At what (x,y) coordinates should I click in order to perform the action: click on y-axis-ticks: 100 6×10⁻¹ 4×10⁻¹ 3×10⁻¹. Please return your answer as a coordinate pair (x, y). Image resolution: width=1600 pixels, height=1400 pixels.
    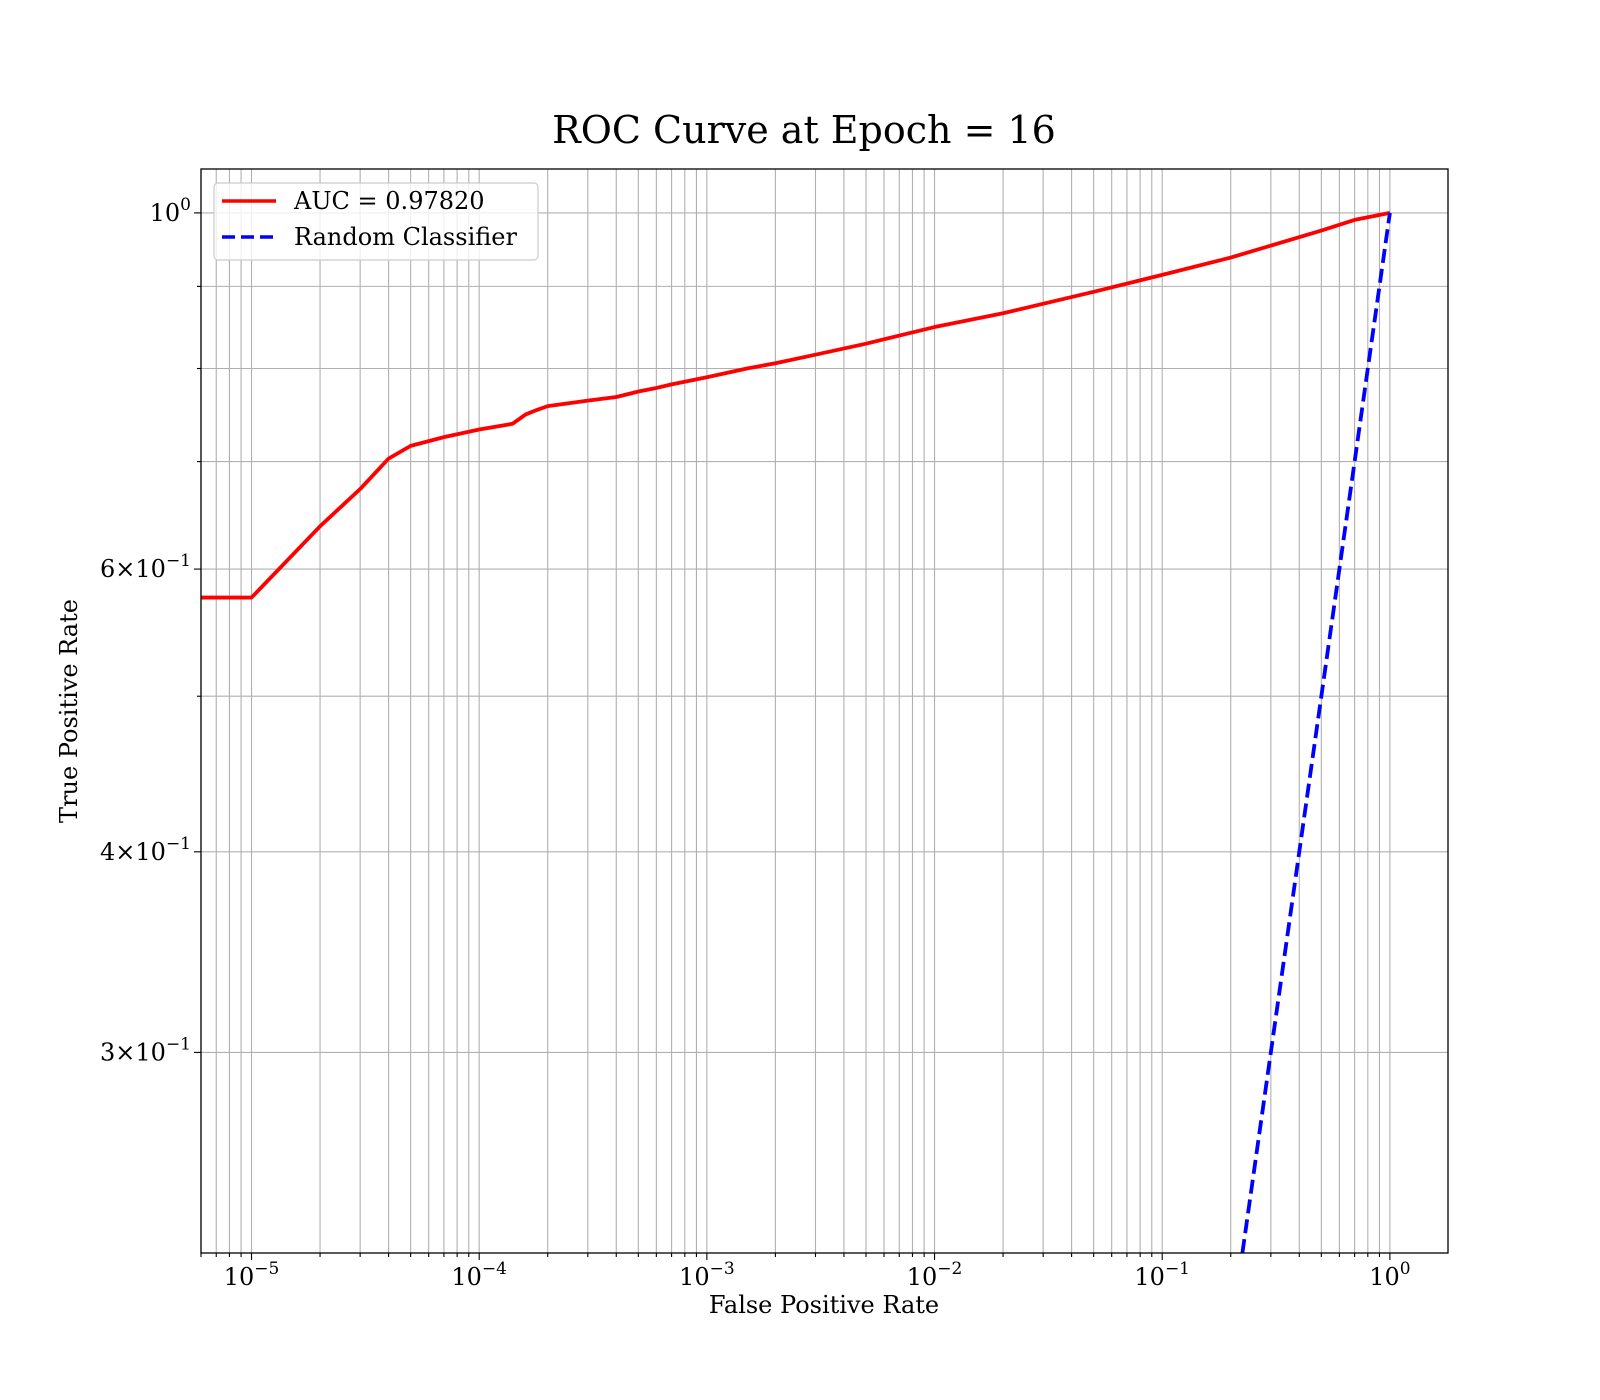
    Looking at the image, I should click on (150, 630).